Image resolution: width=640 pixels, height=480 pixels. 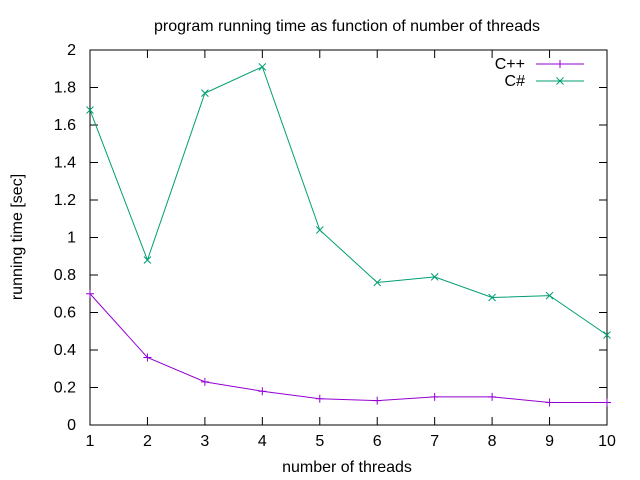 What do you see at coordinates (71, 425) in the screenshot?
I see `y-tick-label: 0` at bounding box center [71, 425].